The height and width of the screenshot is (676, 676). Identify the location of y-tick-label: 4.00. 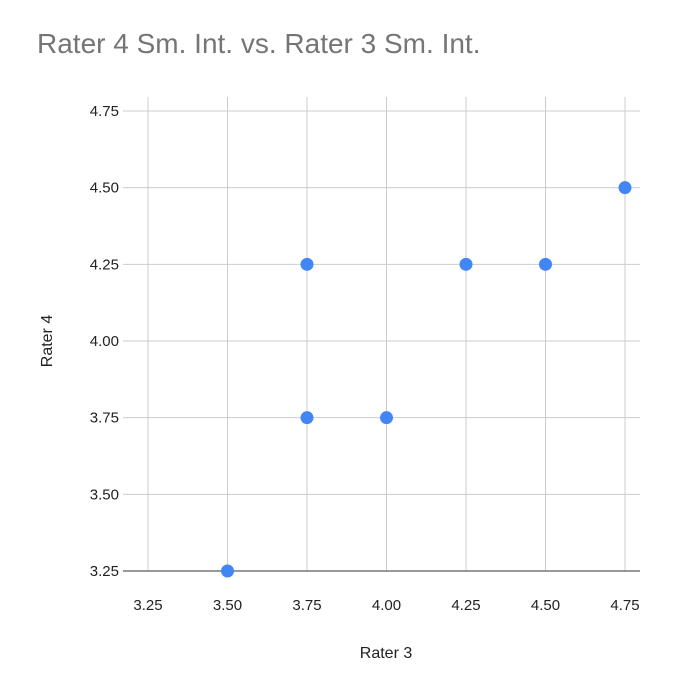
(104, 341).